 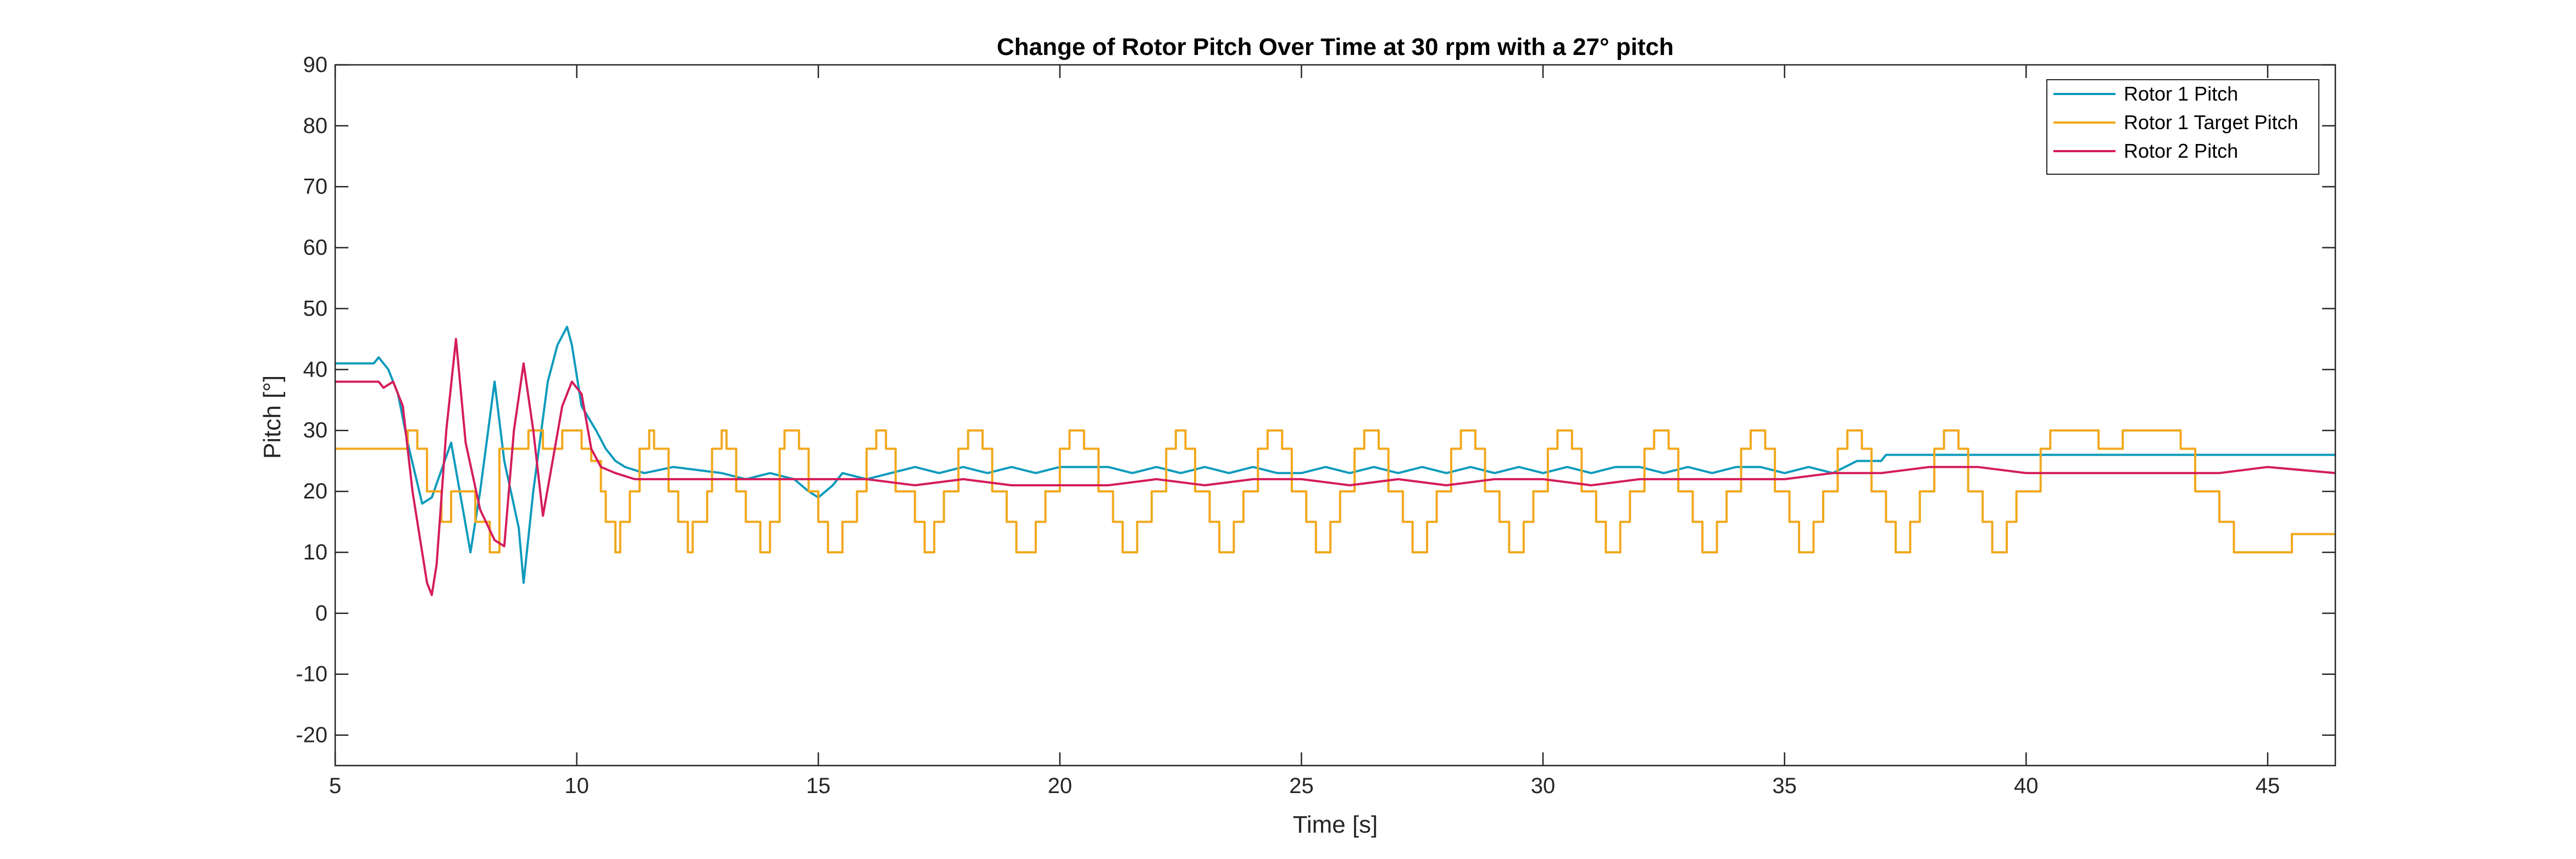 What do you see at coordinates (2181, 151) in the screenshot?
I see `legend-label-3: Rotor 2 Pitch` at bounding box center [2181, 151].